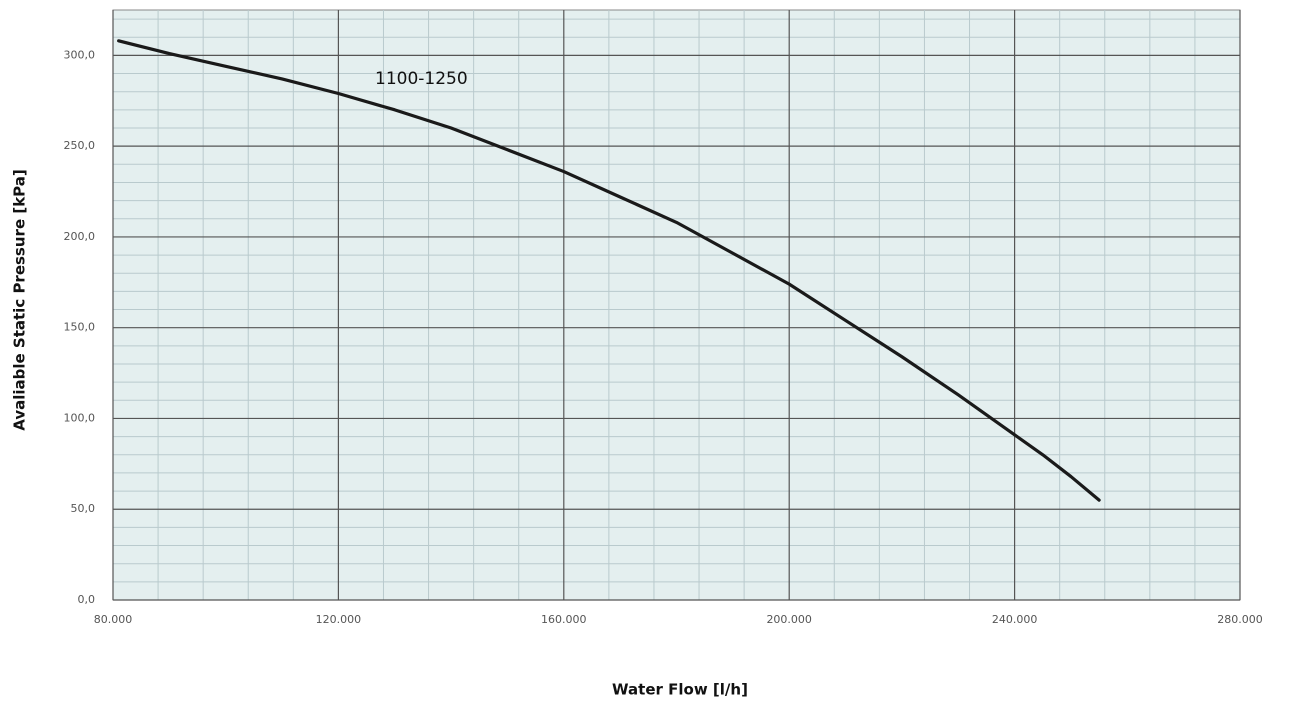 This screenshot has width=1289, height=711. I want to click on y-tick-label: 100,0, so click(80, 417).